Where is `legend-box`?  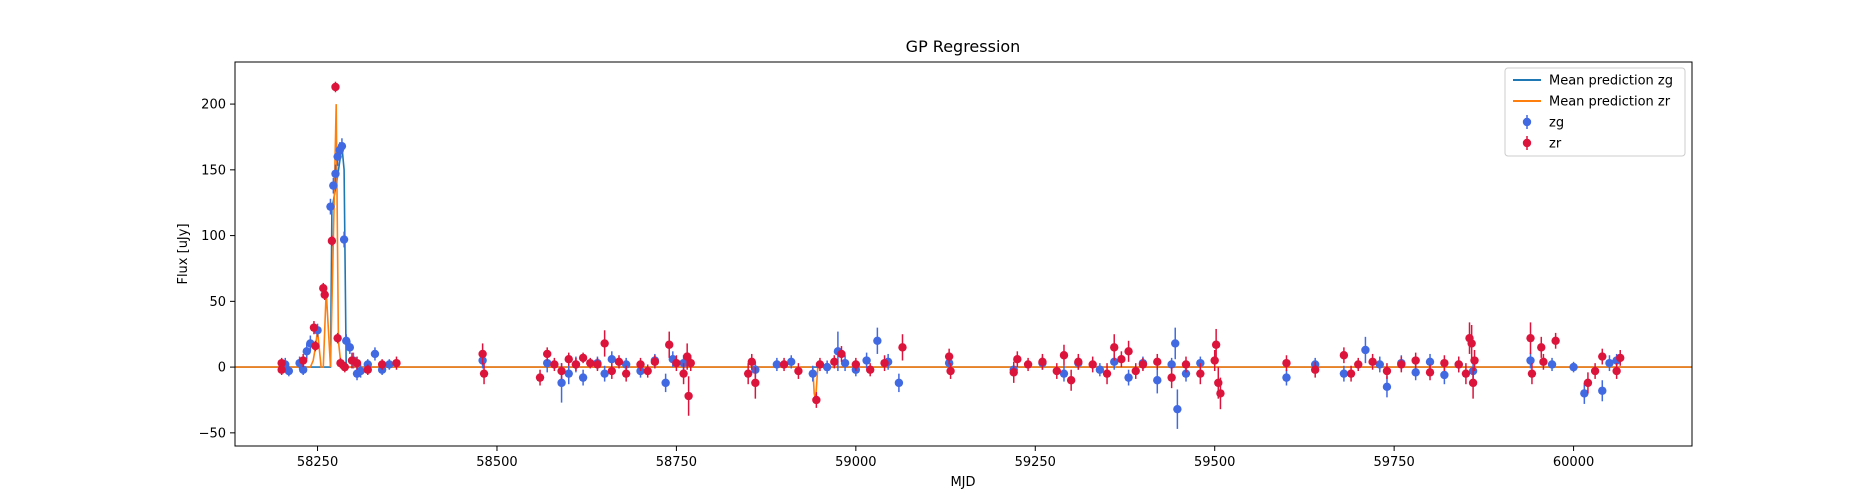 legend-box is located at coordinates (1595, 112).